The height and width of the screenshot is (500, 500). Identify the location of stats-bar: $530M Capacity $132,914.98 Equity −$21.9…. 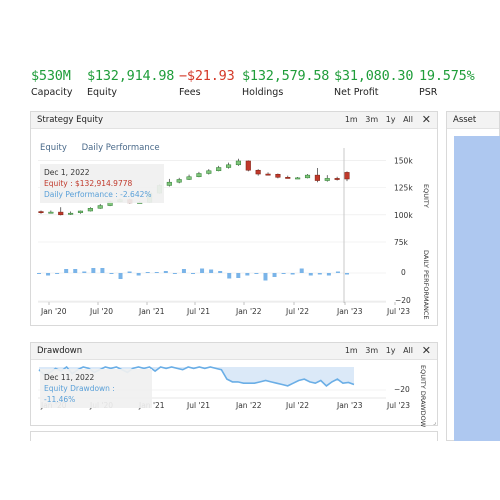
(250, 84).